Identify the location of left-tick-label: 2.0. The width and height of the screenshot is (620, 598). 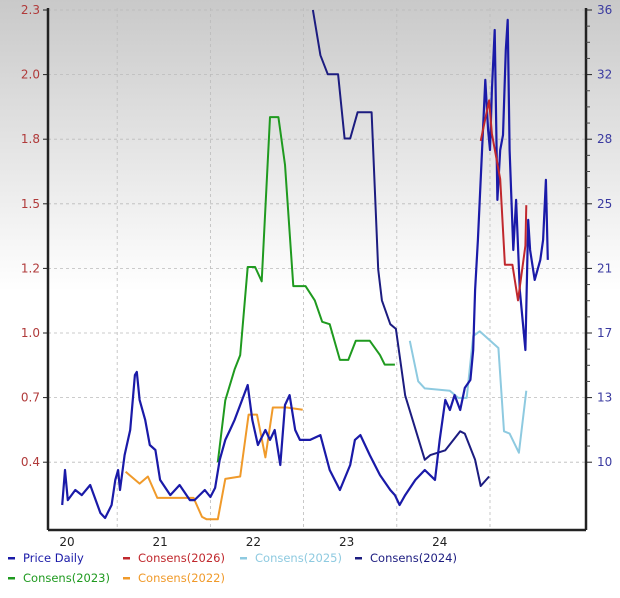
(30, 75).